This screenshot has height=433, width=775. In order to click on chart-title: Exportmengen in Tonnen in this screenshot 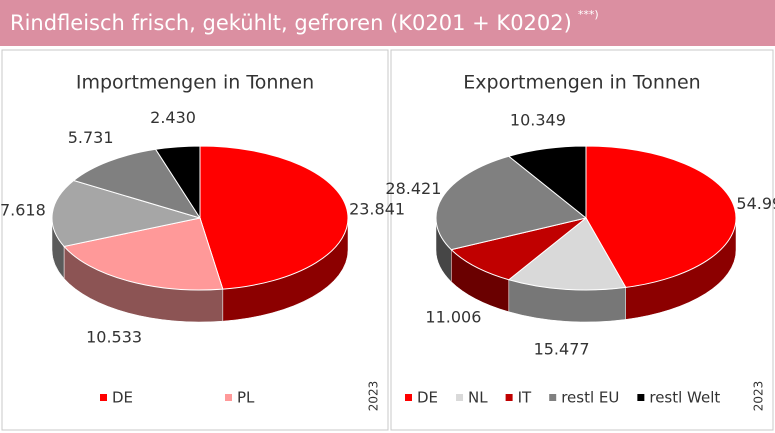, I will do `click(581, 83)`.